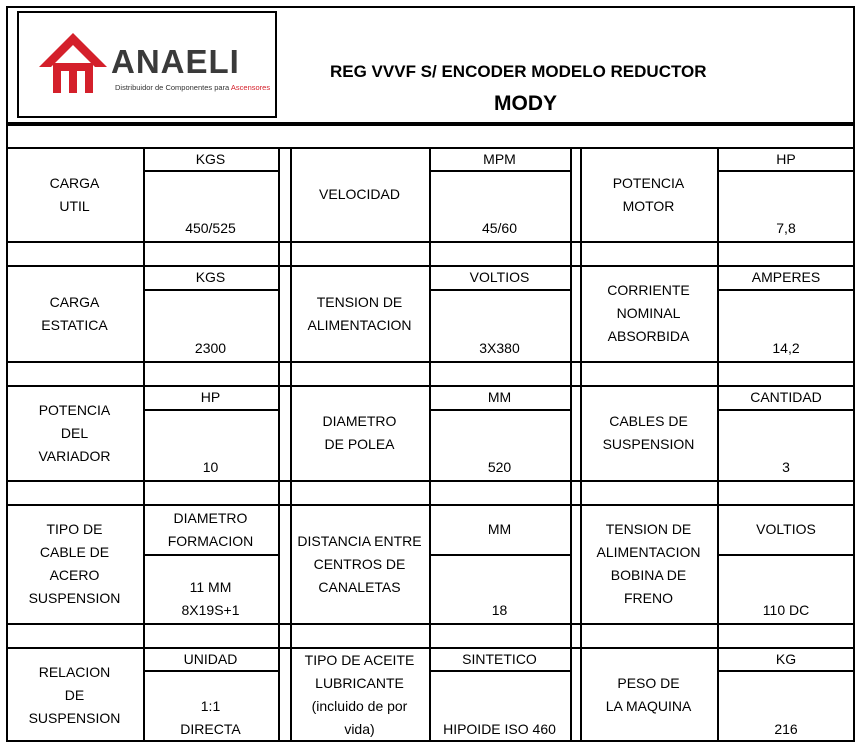  I want to click on label-col2-line: vida), so click(359, 729).